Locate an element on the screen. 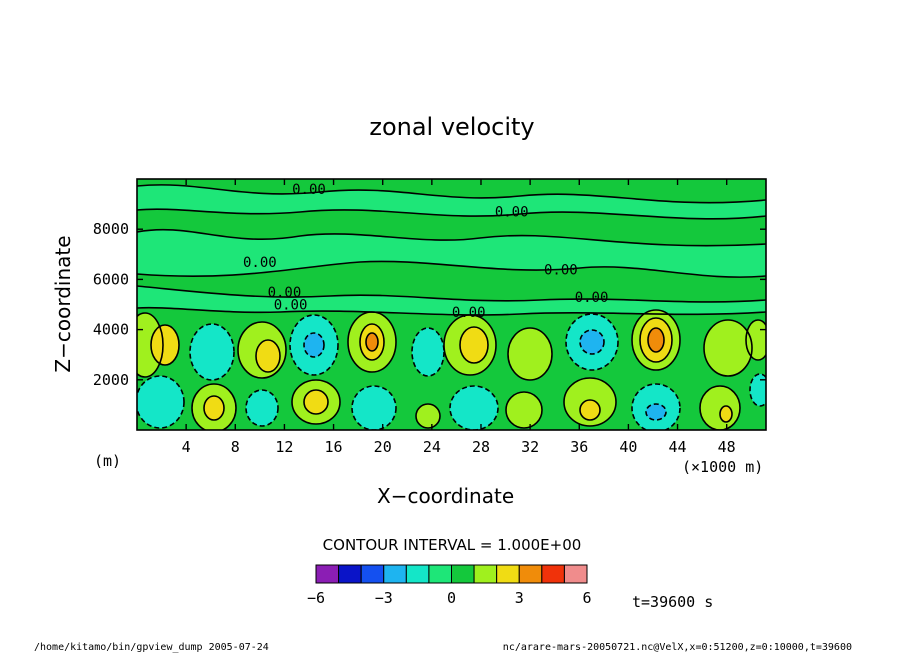  chart-title: zonal velocity is located at coordinates (451, 127).